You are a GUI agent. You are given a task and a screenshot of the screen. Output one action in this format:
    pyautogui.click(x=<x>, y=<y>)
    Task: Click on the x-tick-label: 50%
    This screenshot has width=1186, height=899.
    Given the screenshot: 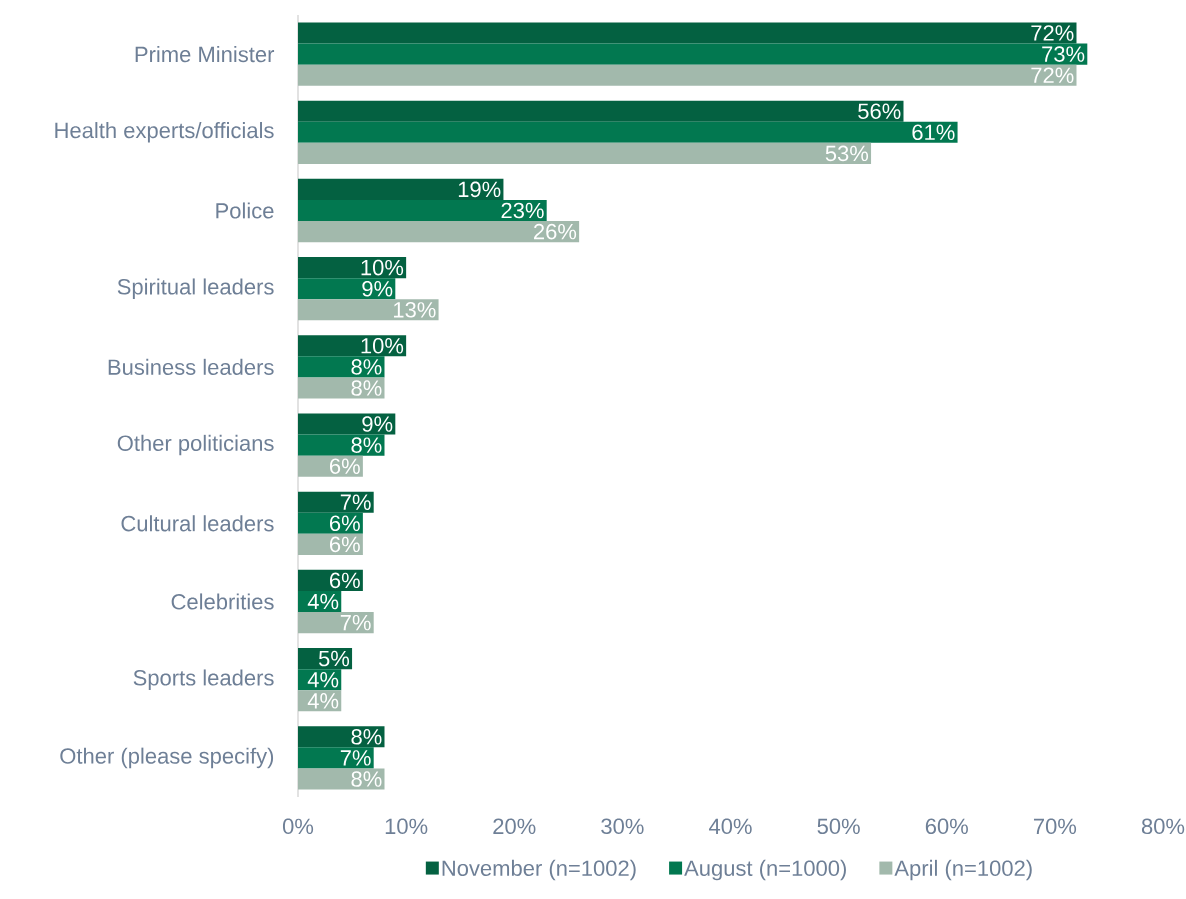 What is the action you would take?
    pyautogui.click(x=838, y=826)
    